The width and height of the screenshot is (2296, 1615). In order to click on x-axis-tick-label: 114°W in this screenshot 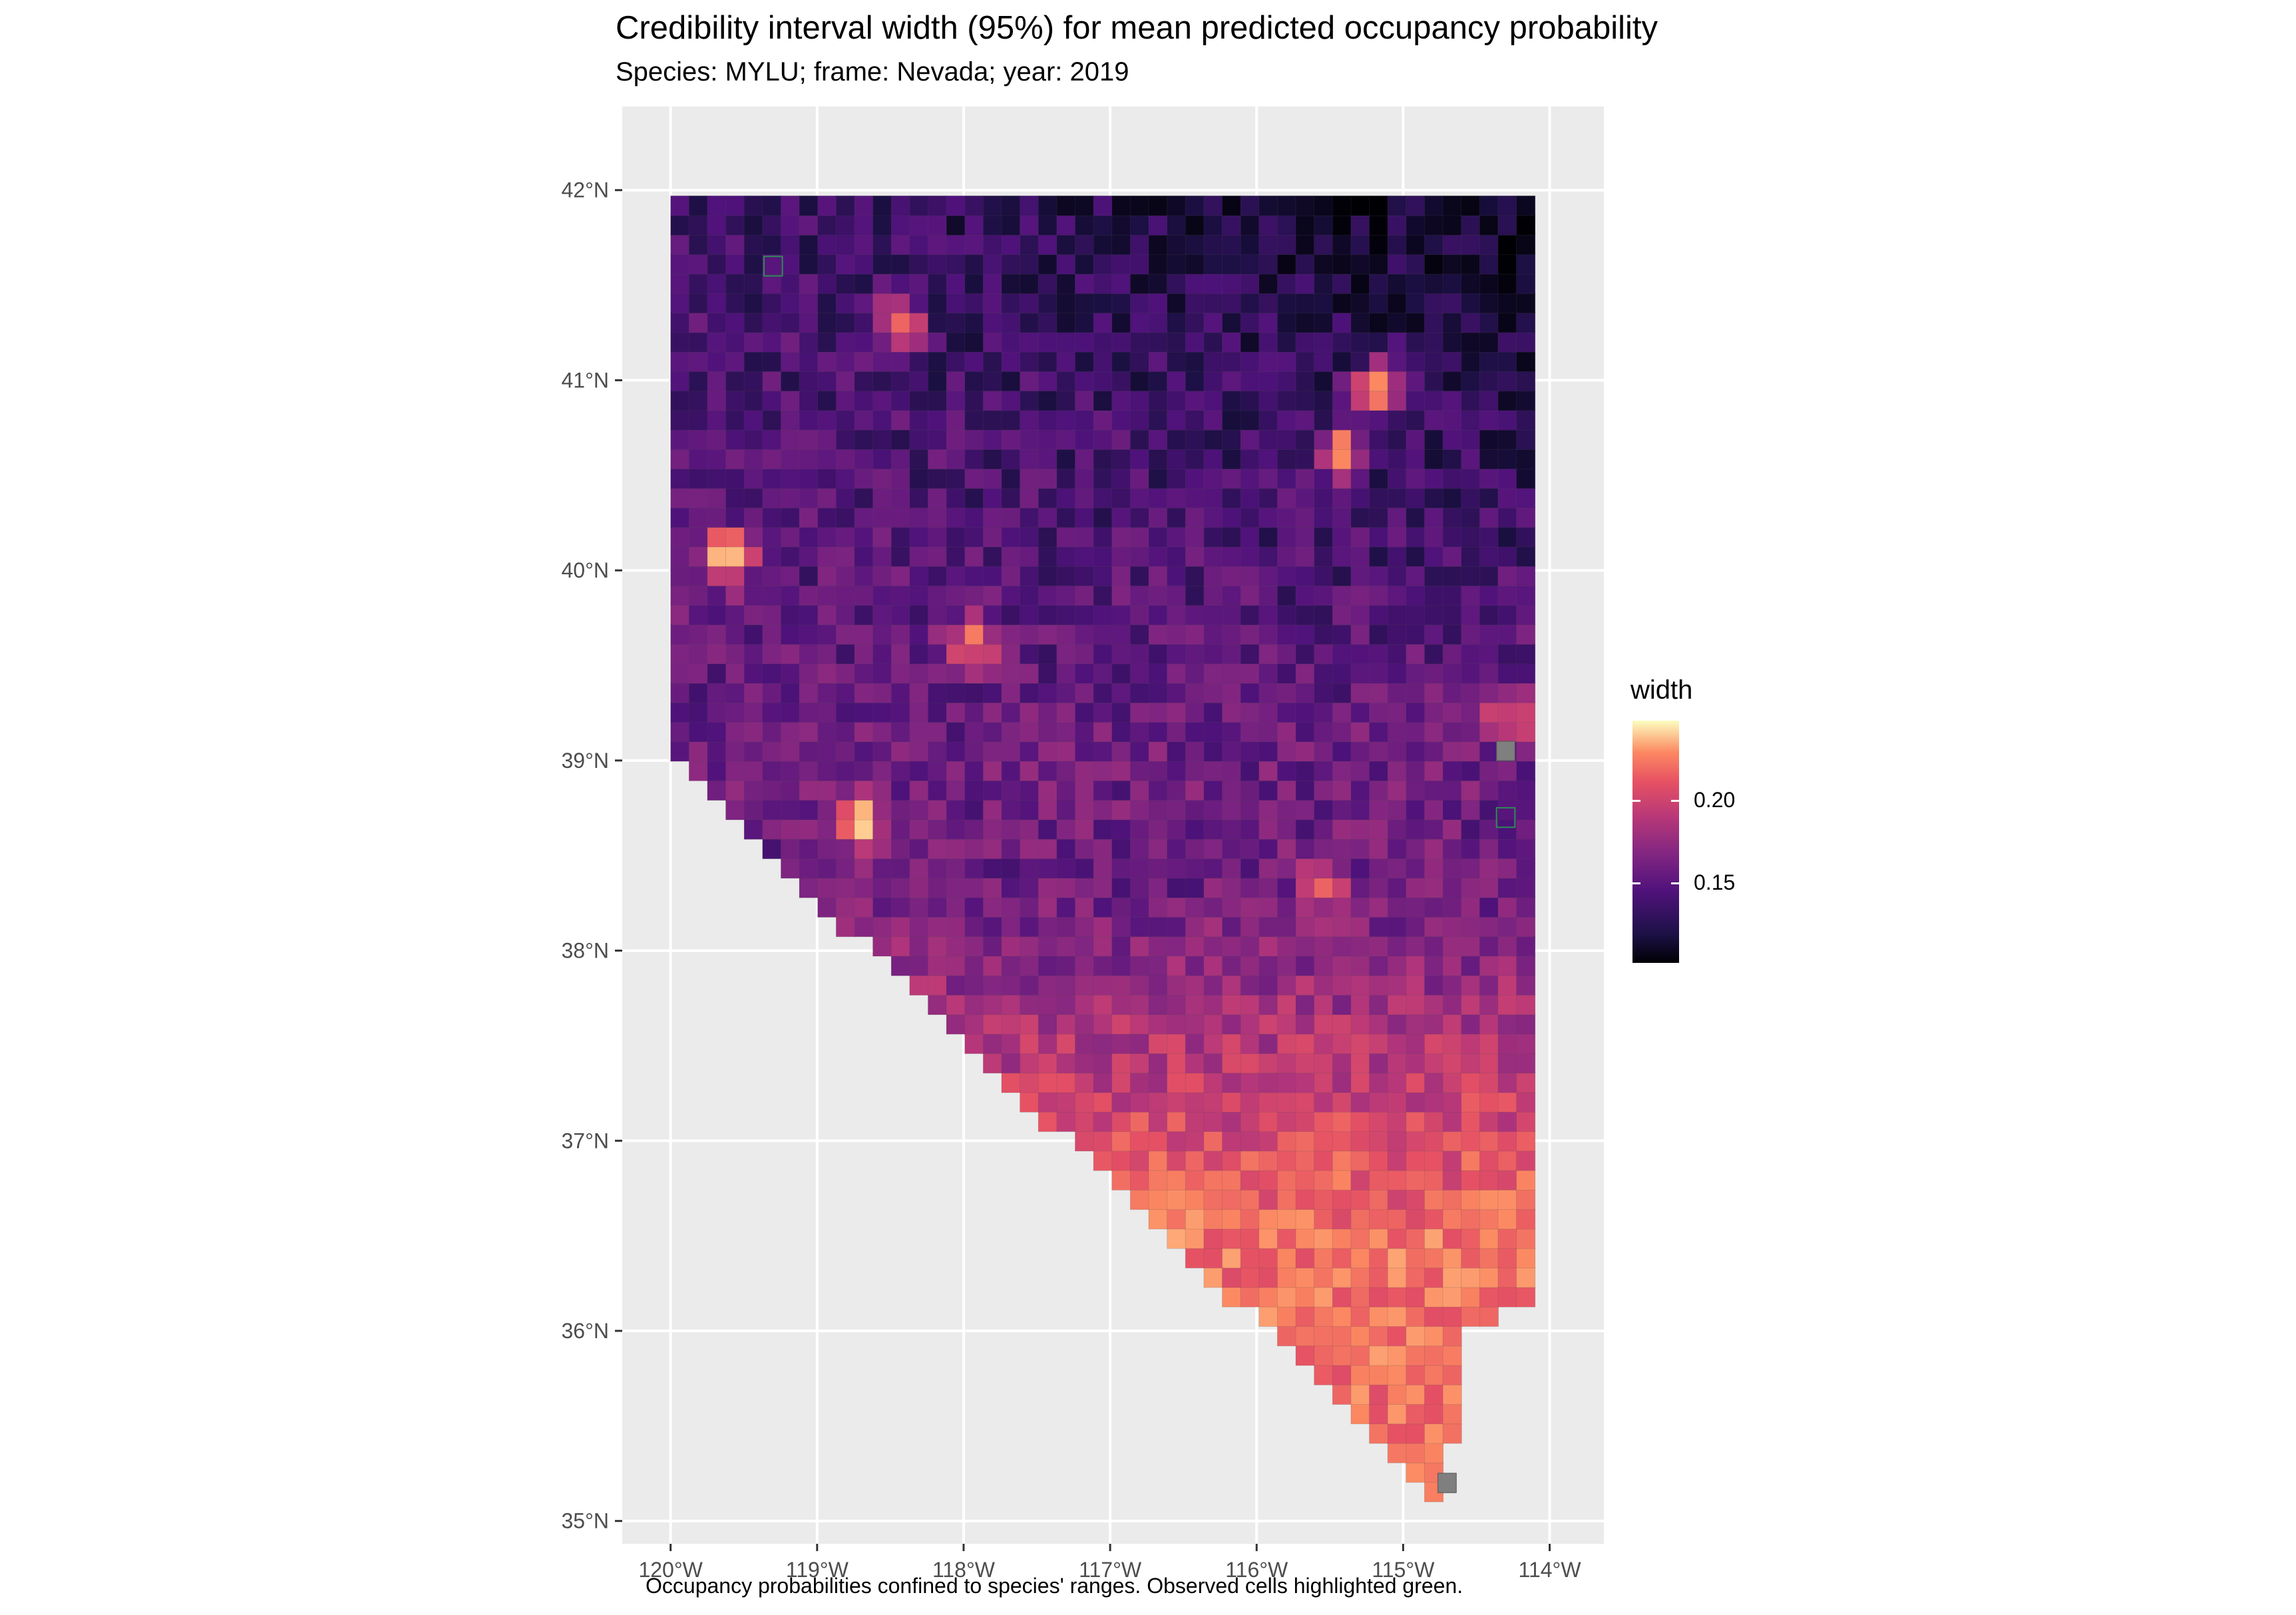, I will do `click(1550, 1570)`.